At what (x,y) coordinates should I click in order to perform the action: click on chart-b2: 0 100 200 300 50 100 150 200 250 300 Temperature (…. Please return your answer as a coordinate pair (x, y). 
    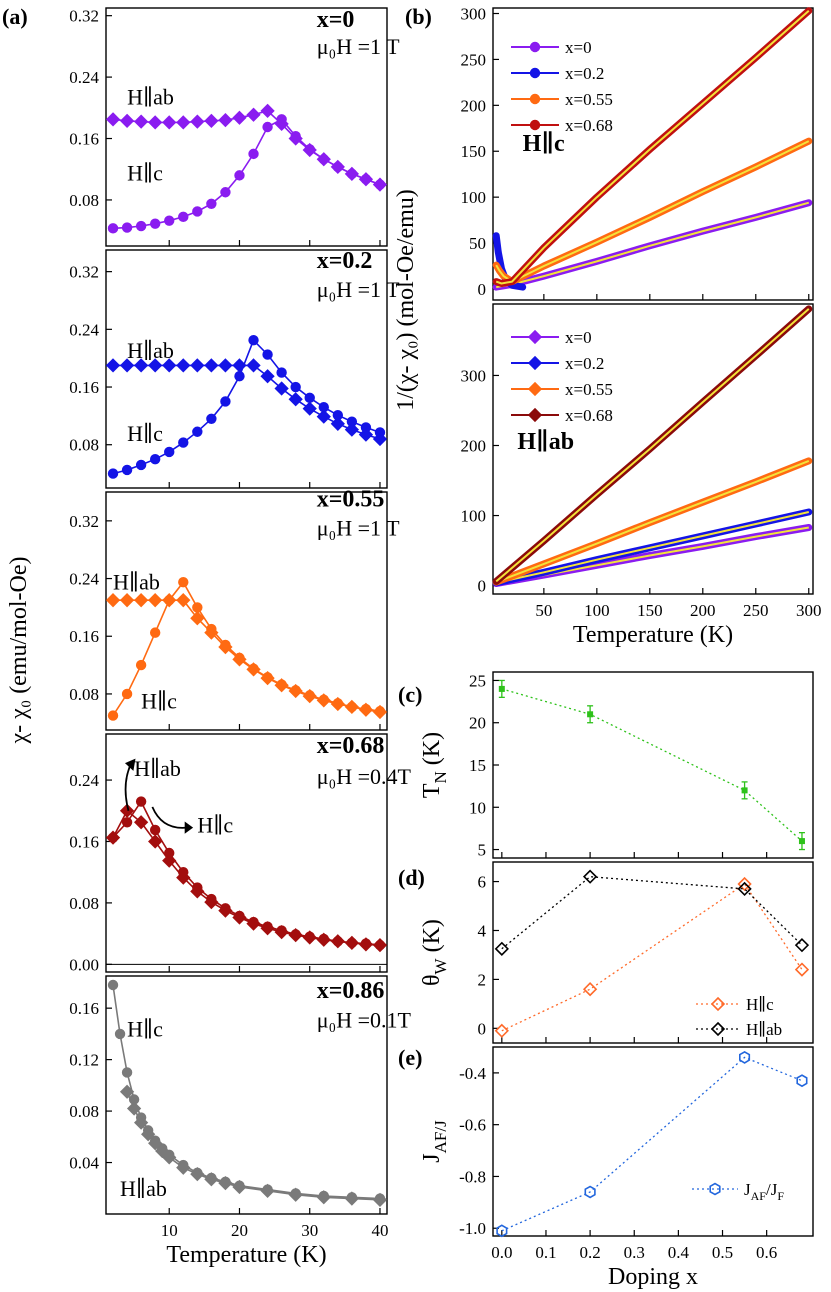
    Looking at the image, I should click on (641, 475).